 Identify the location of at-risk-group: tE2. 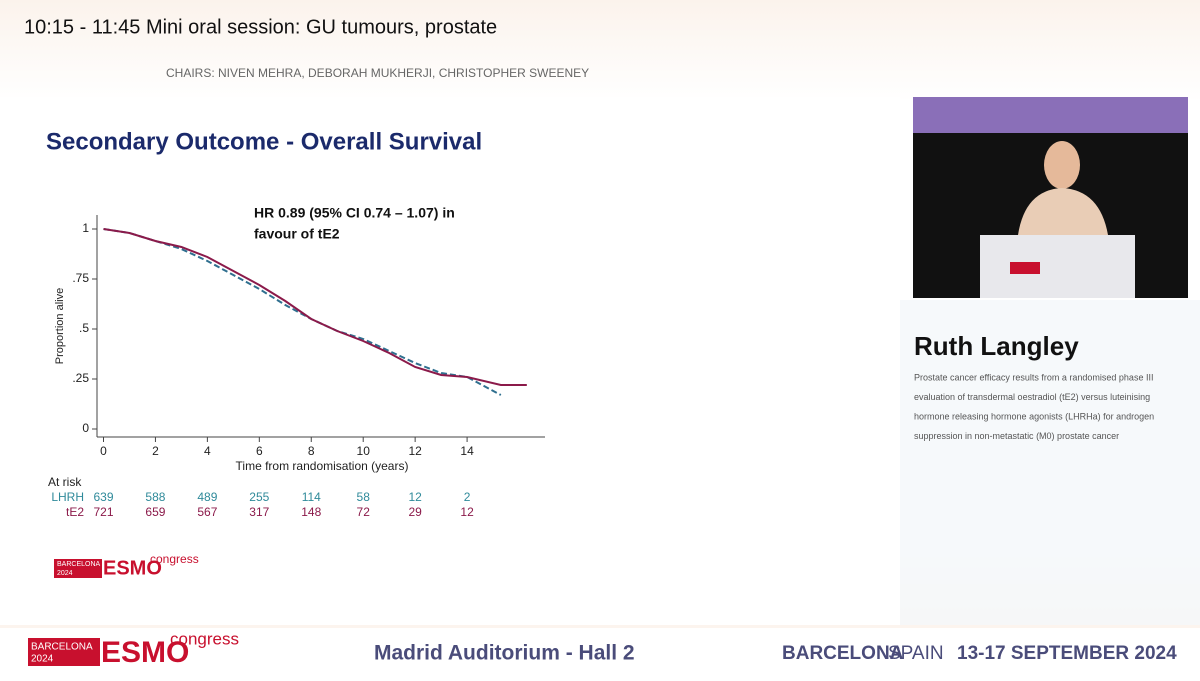
(75, 512).